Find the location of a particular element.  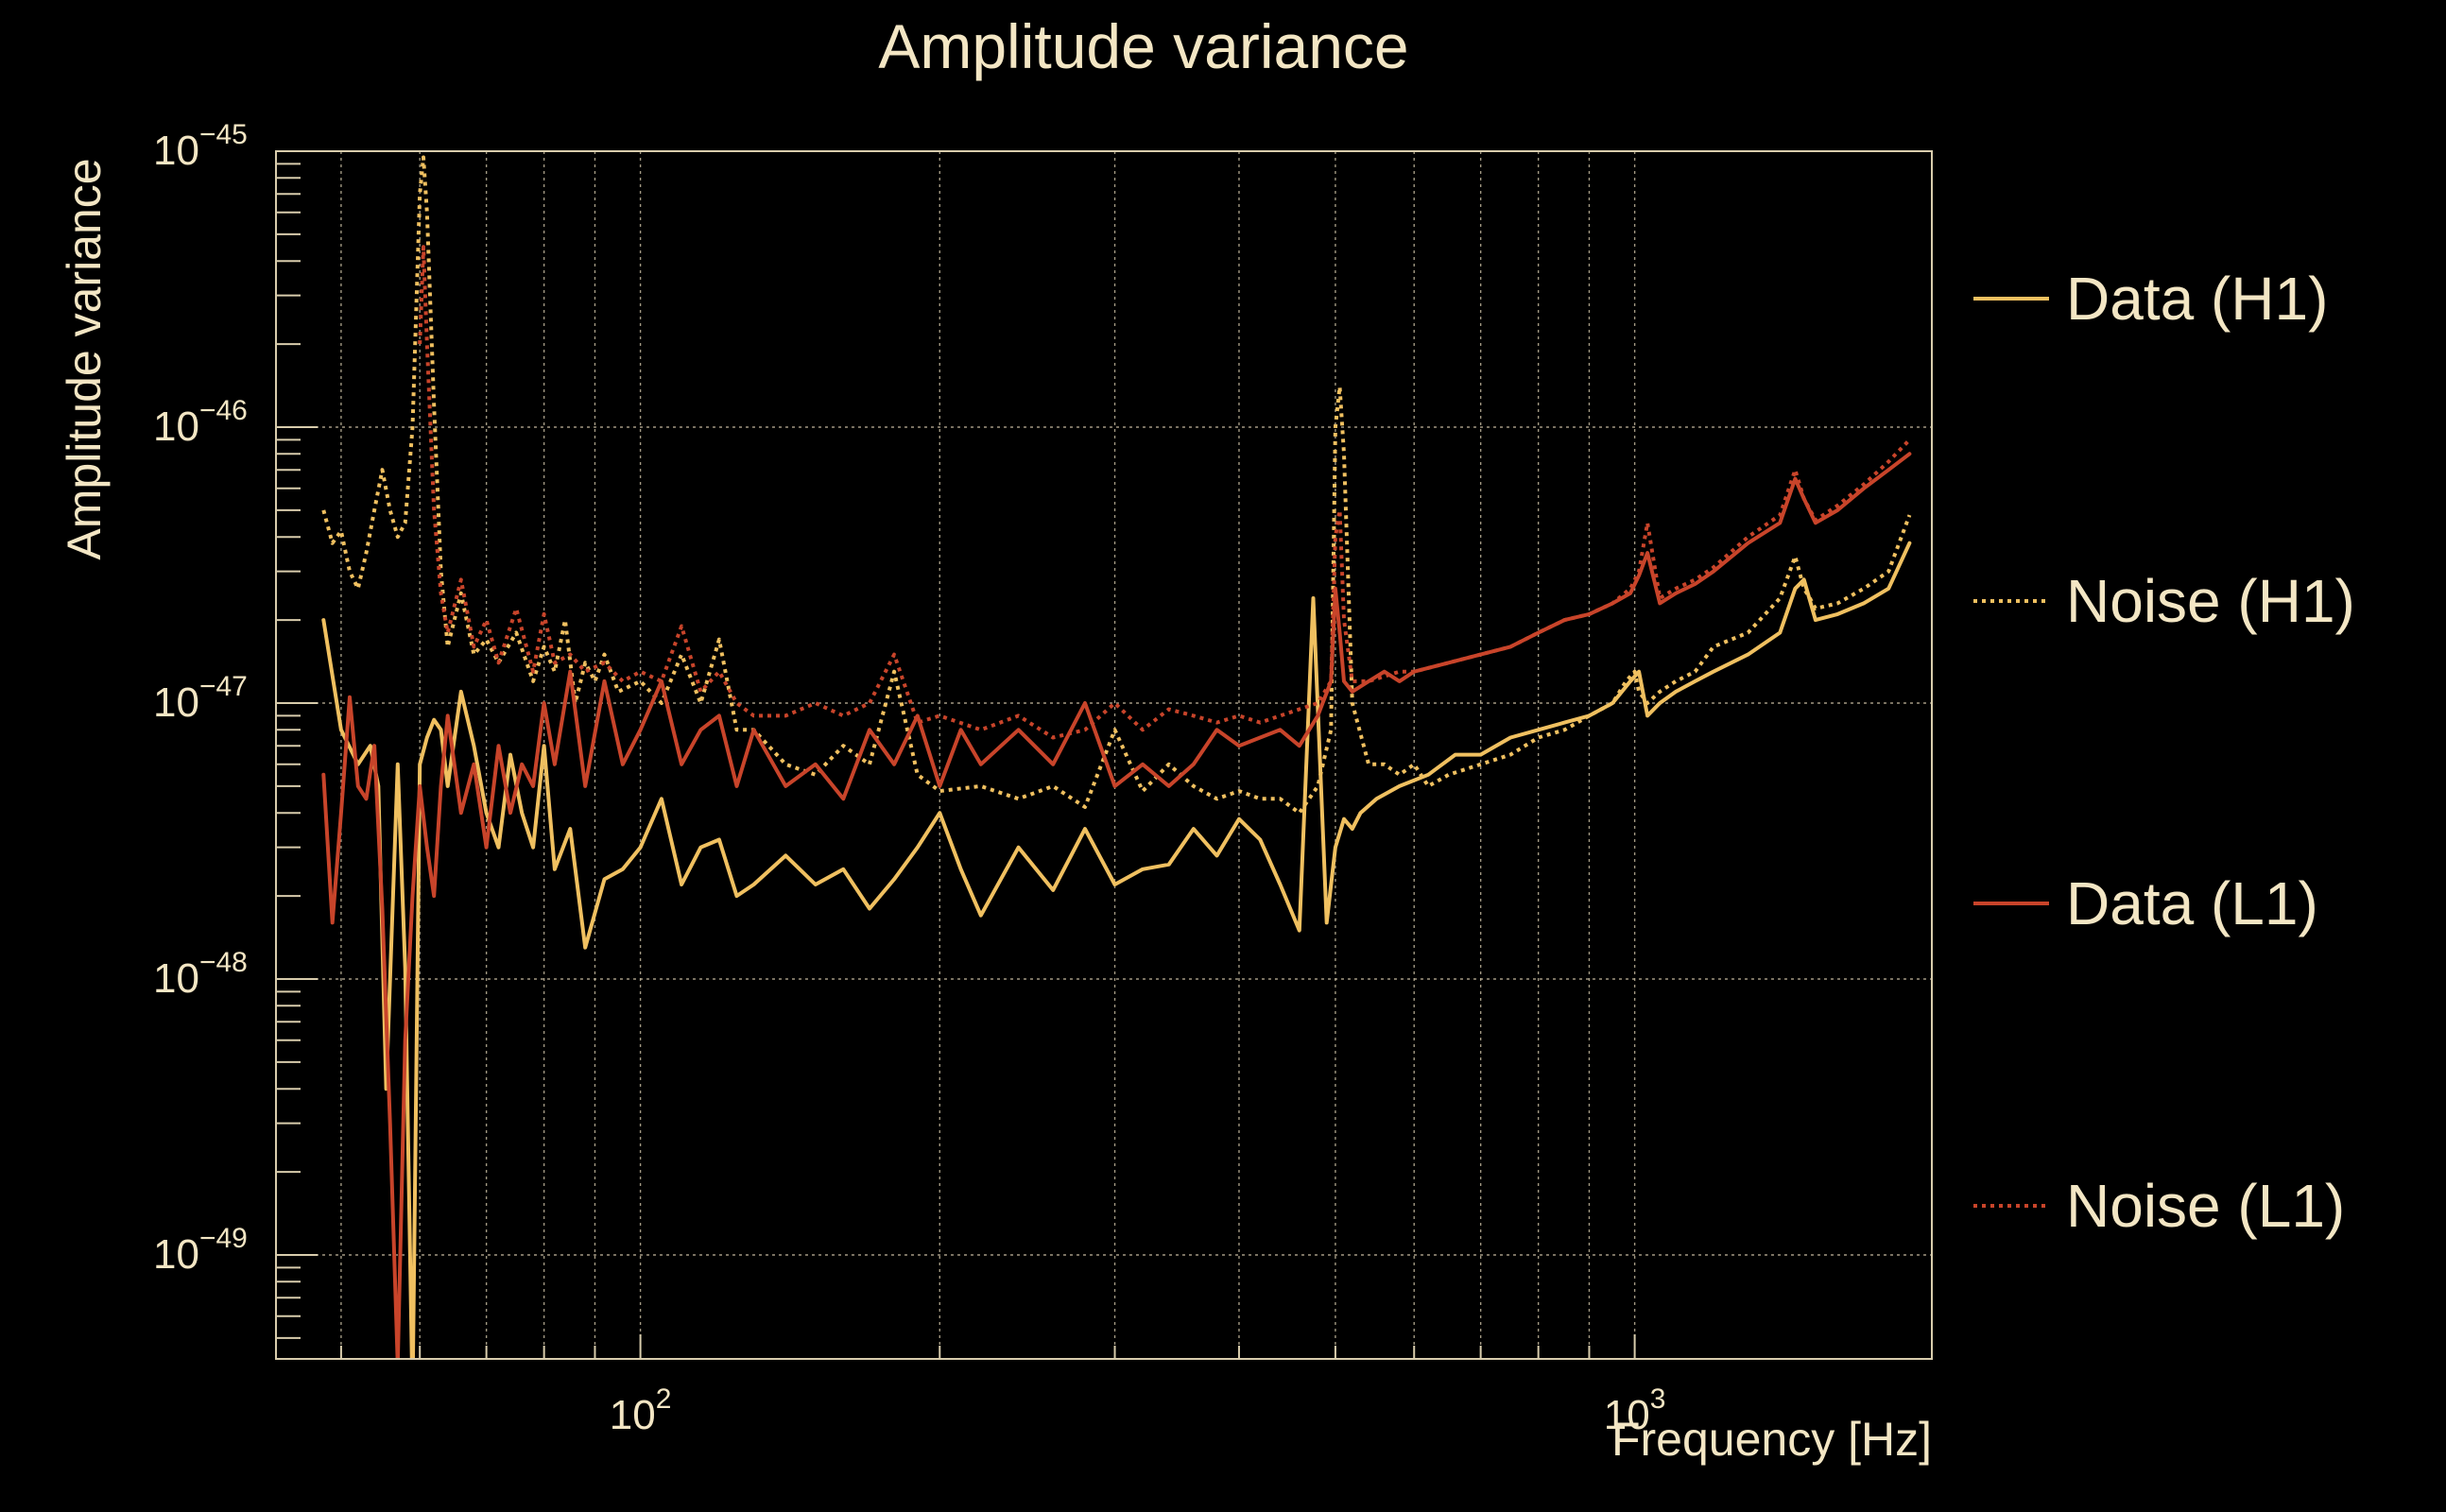

y-tick-label: 10−45 is located at coordinates (201, 146).